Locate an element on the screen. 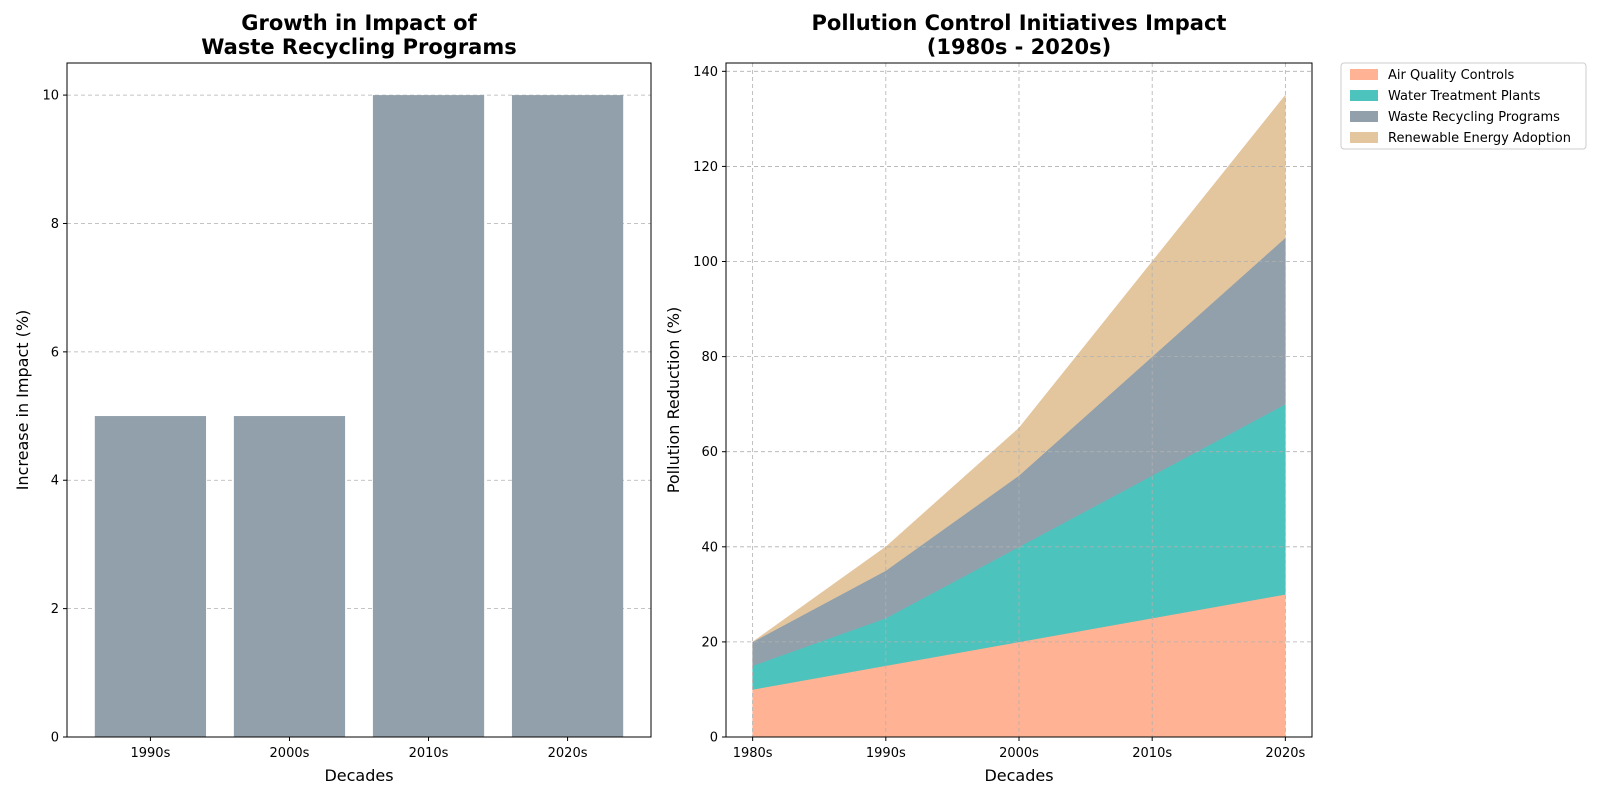  bar-chart-x-ticks: 1990s 2000s 2010s 2020s is located at coordinates (359, 749).